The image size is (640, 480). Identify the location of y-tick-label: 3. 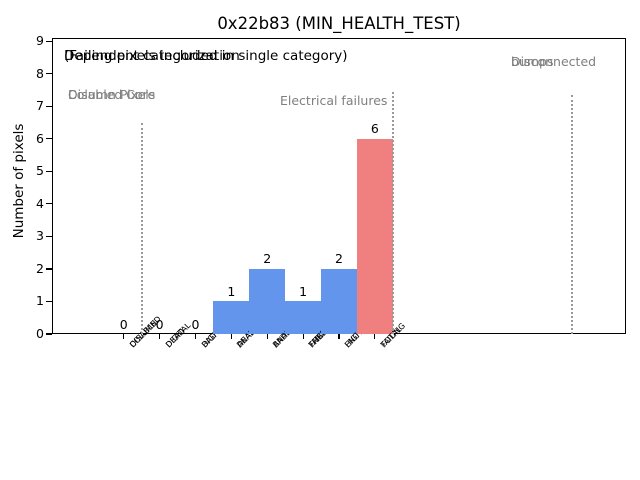
(40, 236).